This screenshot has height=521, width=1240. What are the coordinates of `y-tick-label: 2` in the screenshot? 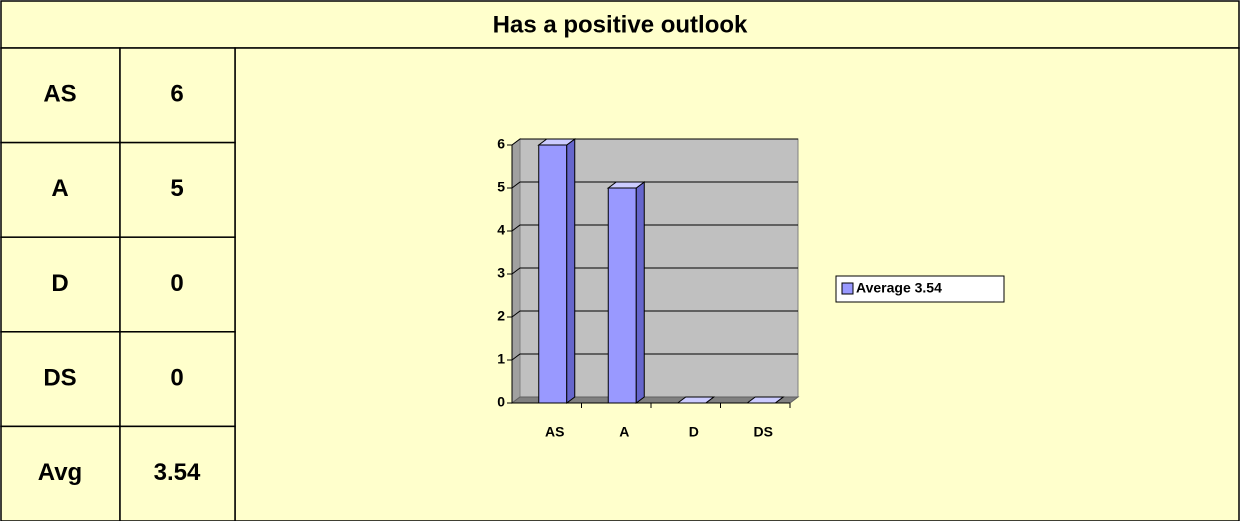 It's located at (501, 316).